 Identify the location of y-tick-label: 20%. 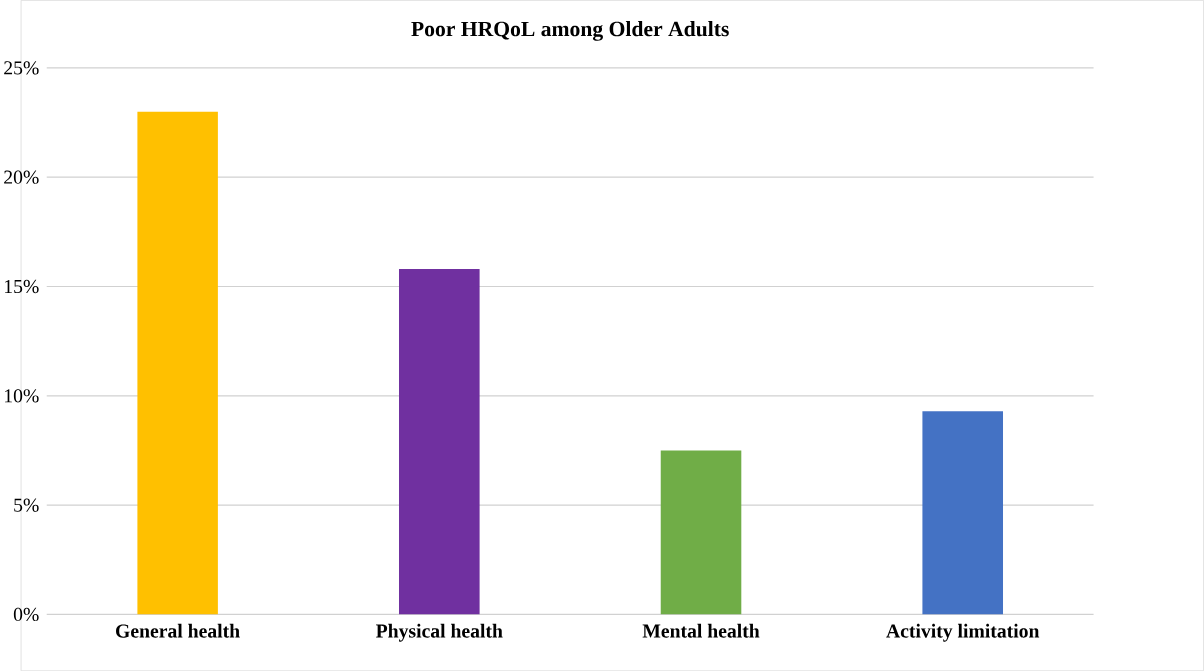
(21, 177).